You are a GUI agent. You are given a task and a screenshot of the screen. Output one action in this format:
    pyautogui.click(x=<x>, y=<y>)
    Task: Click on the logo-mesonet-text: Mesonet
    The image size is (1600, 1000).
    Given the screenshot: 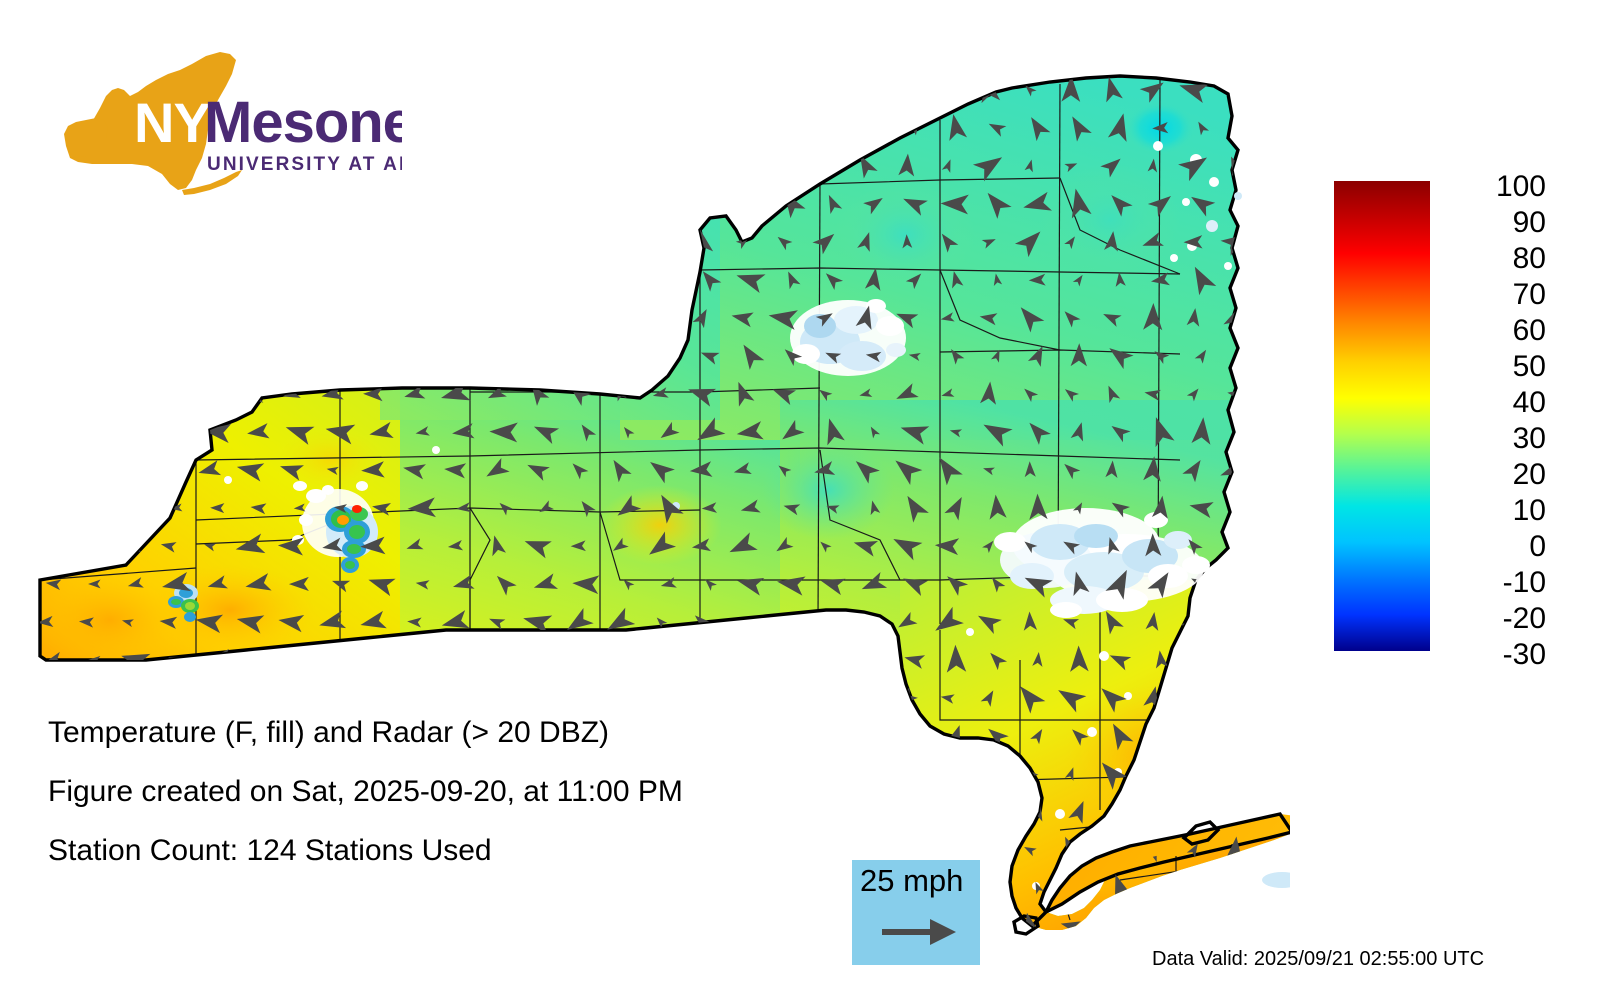 What is the action you would take?
    pyautogui.click(x=303, y=122)
    